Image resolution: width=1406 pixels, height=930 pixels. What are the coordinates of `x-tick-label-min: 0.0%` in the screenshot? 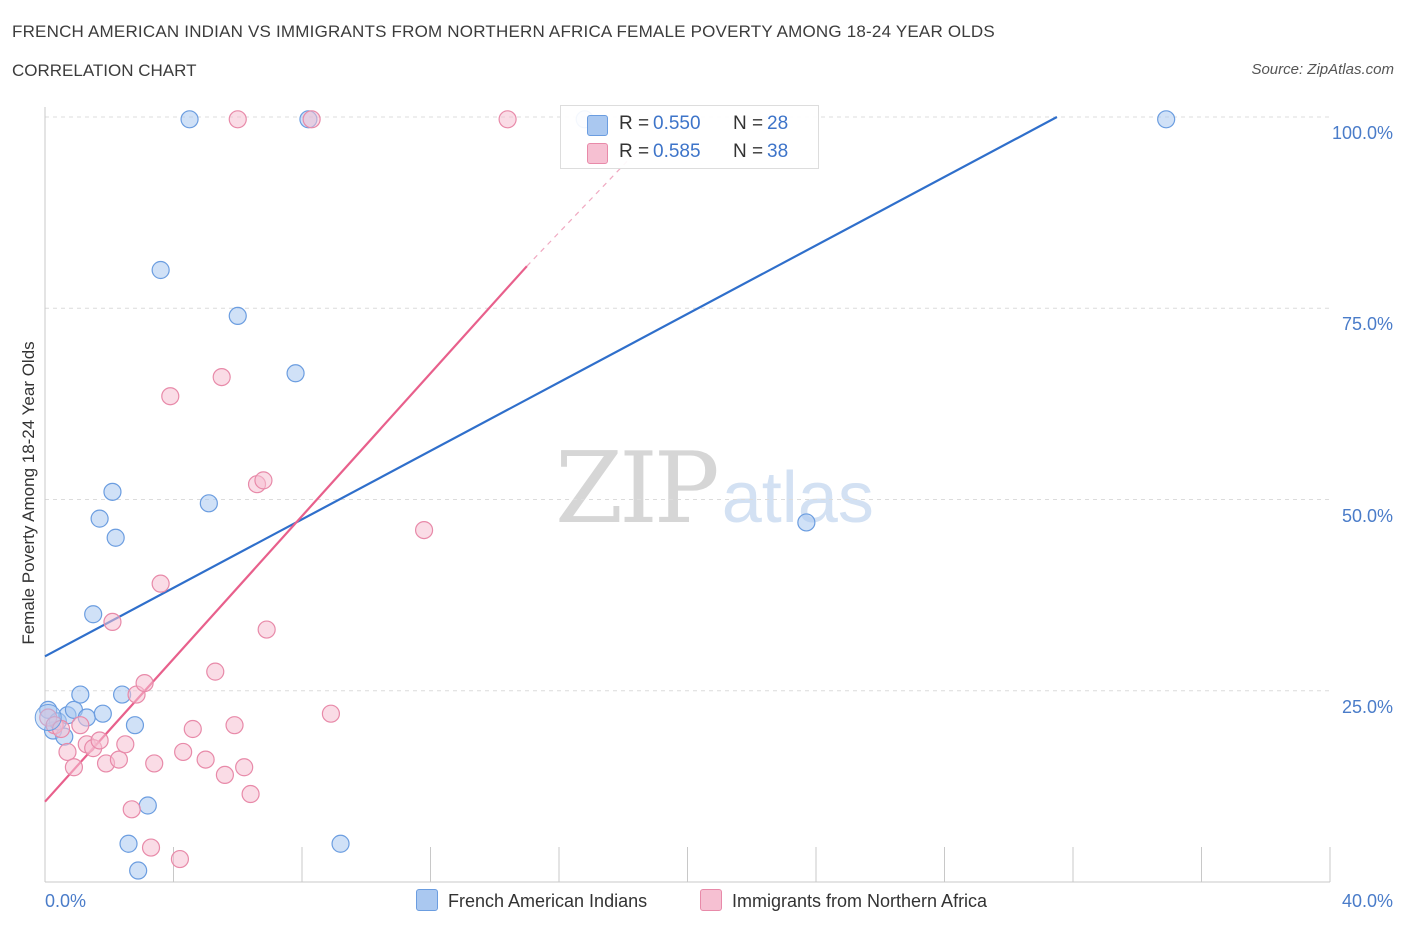 It's located at (66, 901).